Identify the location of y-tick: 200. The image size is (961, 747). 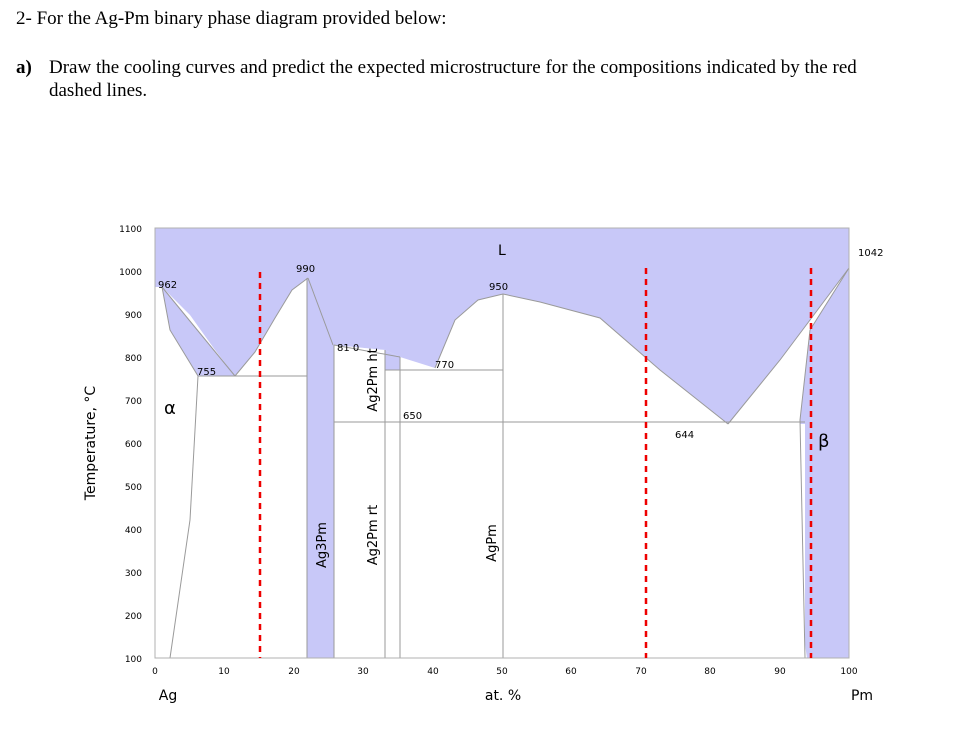
(133, 617).